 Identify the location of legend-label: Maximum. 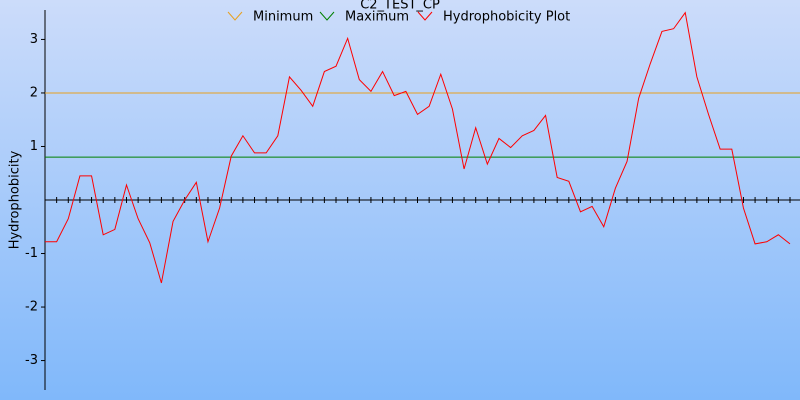
(377, 17).